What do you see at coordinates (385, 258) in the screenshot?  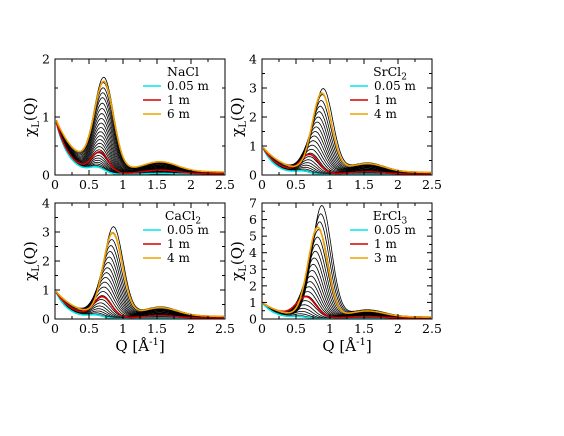 I see `legend-entry: 3 m` at bounding box center [385, 258].